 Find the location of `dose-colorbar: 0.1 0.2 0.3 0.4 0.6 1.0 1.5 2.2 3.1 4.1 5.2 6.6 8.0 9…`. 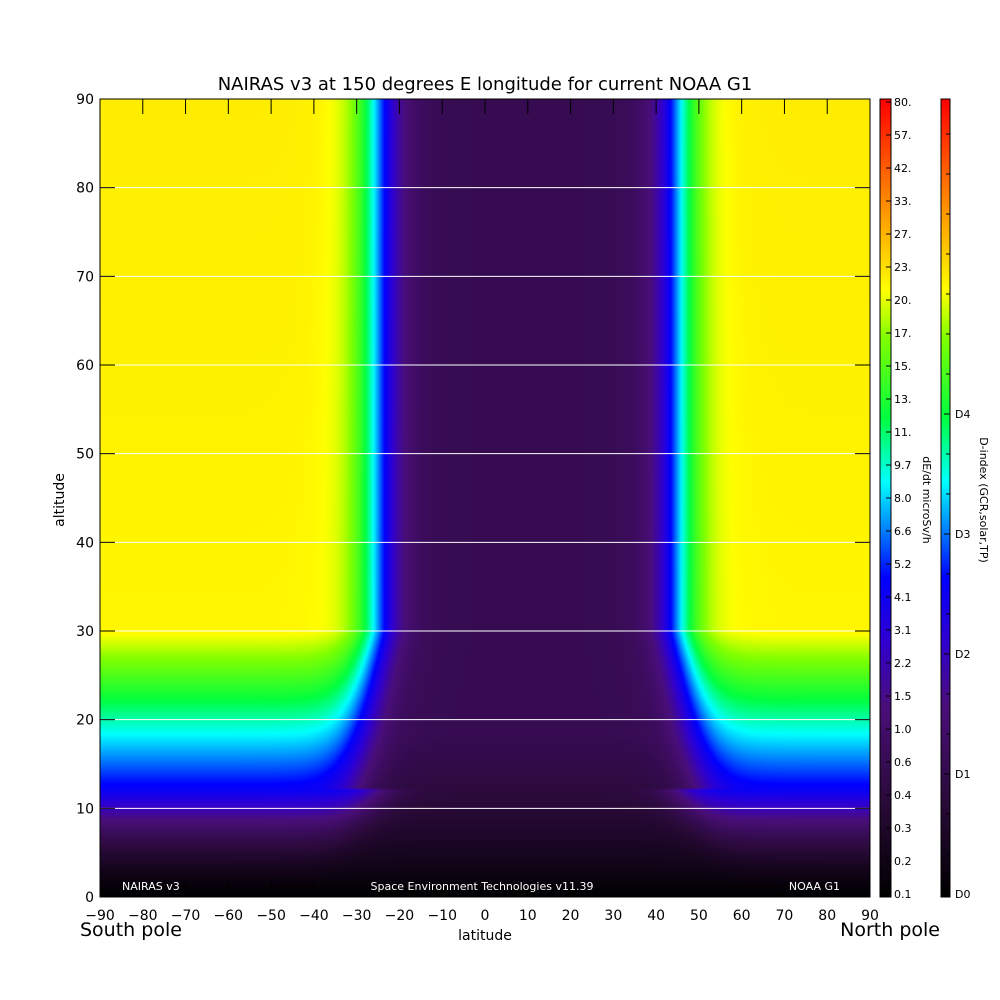

dose-colorbar: 0.1 0.2 0.3 0.4 0.6 1.0 1.5 2.2 3.1 4.1 5.2 6.6 8.0 9… is located at coordinates (906, 498).